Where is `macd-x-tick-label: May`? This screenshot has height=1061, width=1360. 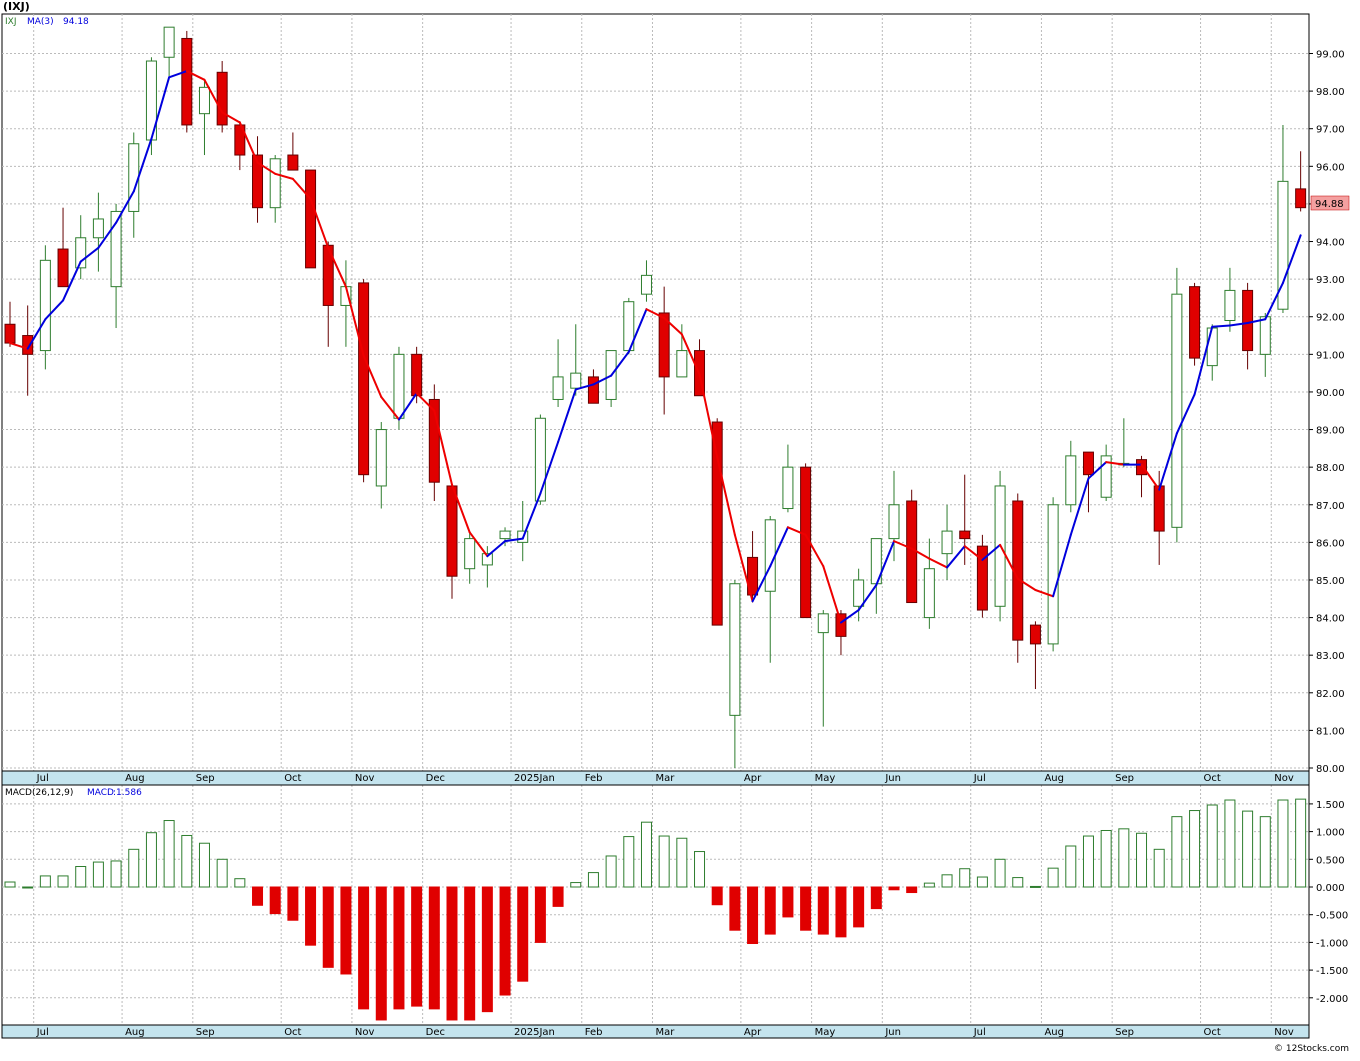 macd-x-tick-label: May is located at coordinates (825, 1032).